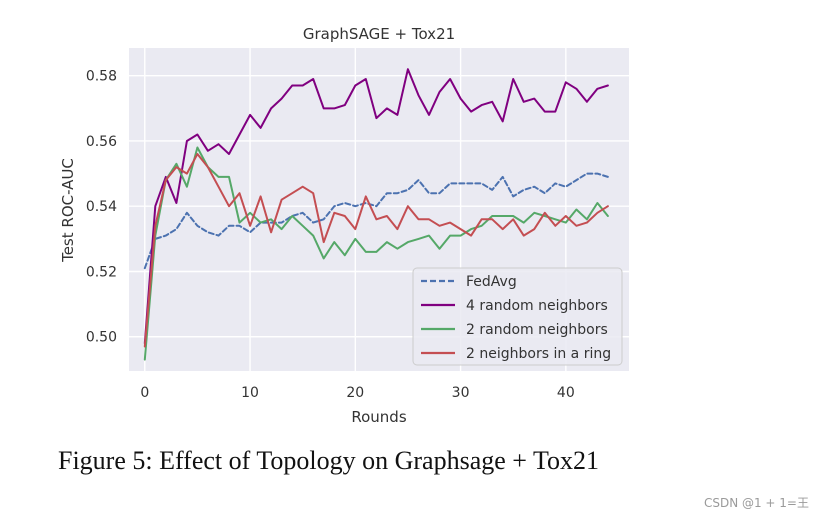 The height and width of the screenshot is (518, 821). What do you see at coordinates (101, 272) in the screenshot?
I see `y-tick-label: 0.52` at bounding box center [101, 272].